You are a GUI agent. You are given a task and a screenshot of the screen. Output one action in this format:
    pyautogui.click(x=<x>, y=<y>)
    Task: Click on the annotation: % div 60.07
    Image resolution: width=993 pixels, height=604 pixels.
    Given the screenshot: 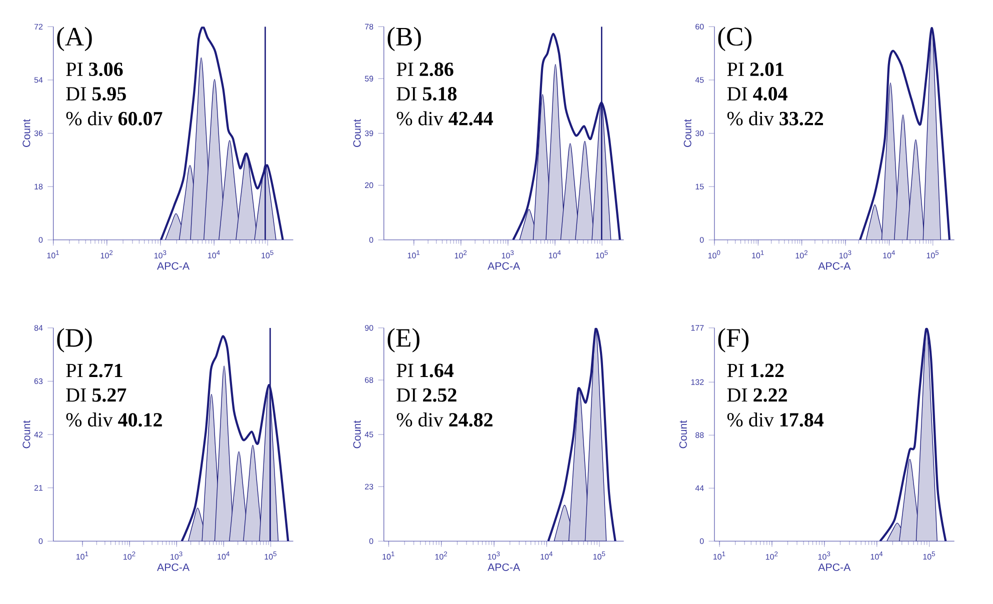 What is the action you would take?
    pyautogui.click(x=114, y=118)
    